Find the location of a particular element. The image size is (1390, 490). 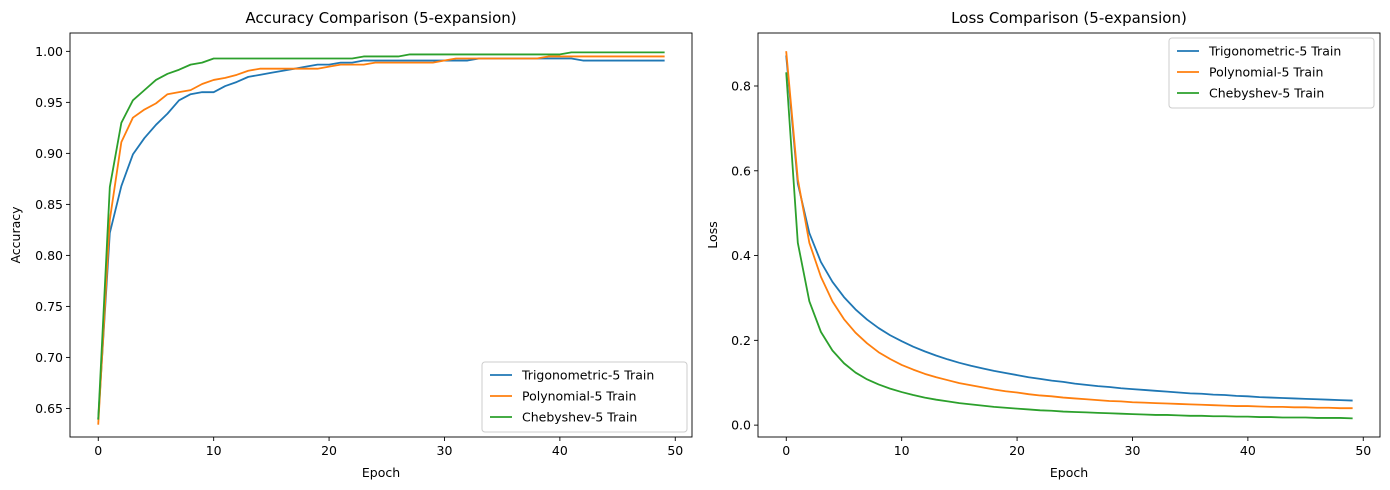

y-tick-label: 1.00 is located at coordinates (49, 51).